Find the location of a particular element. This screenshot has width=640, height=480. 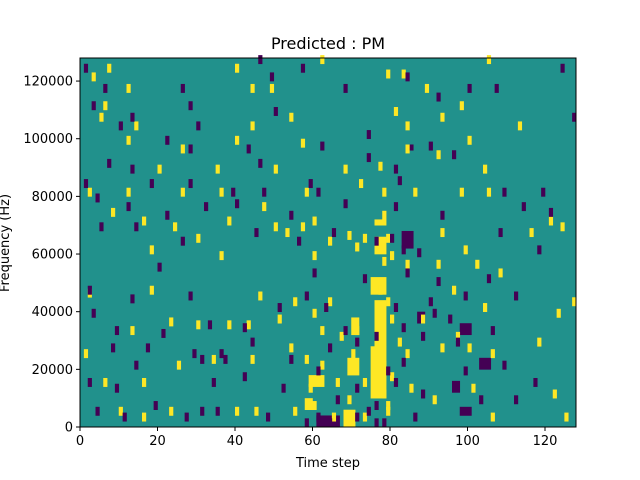

chart-title: Predicted : PM is located at coordinates (328, 43).